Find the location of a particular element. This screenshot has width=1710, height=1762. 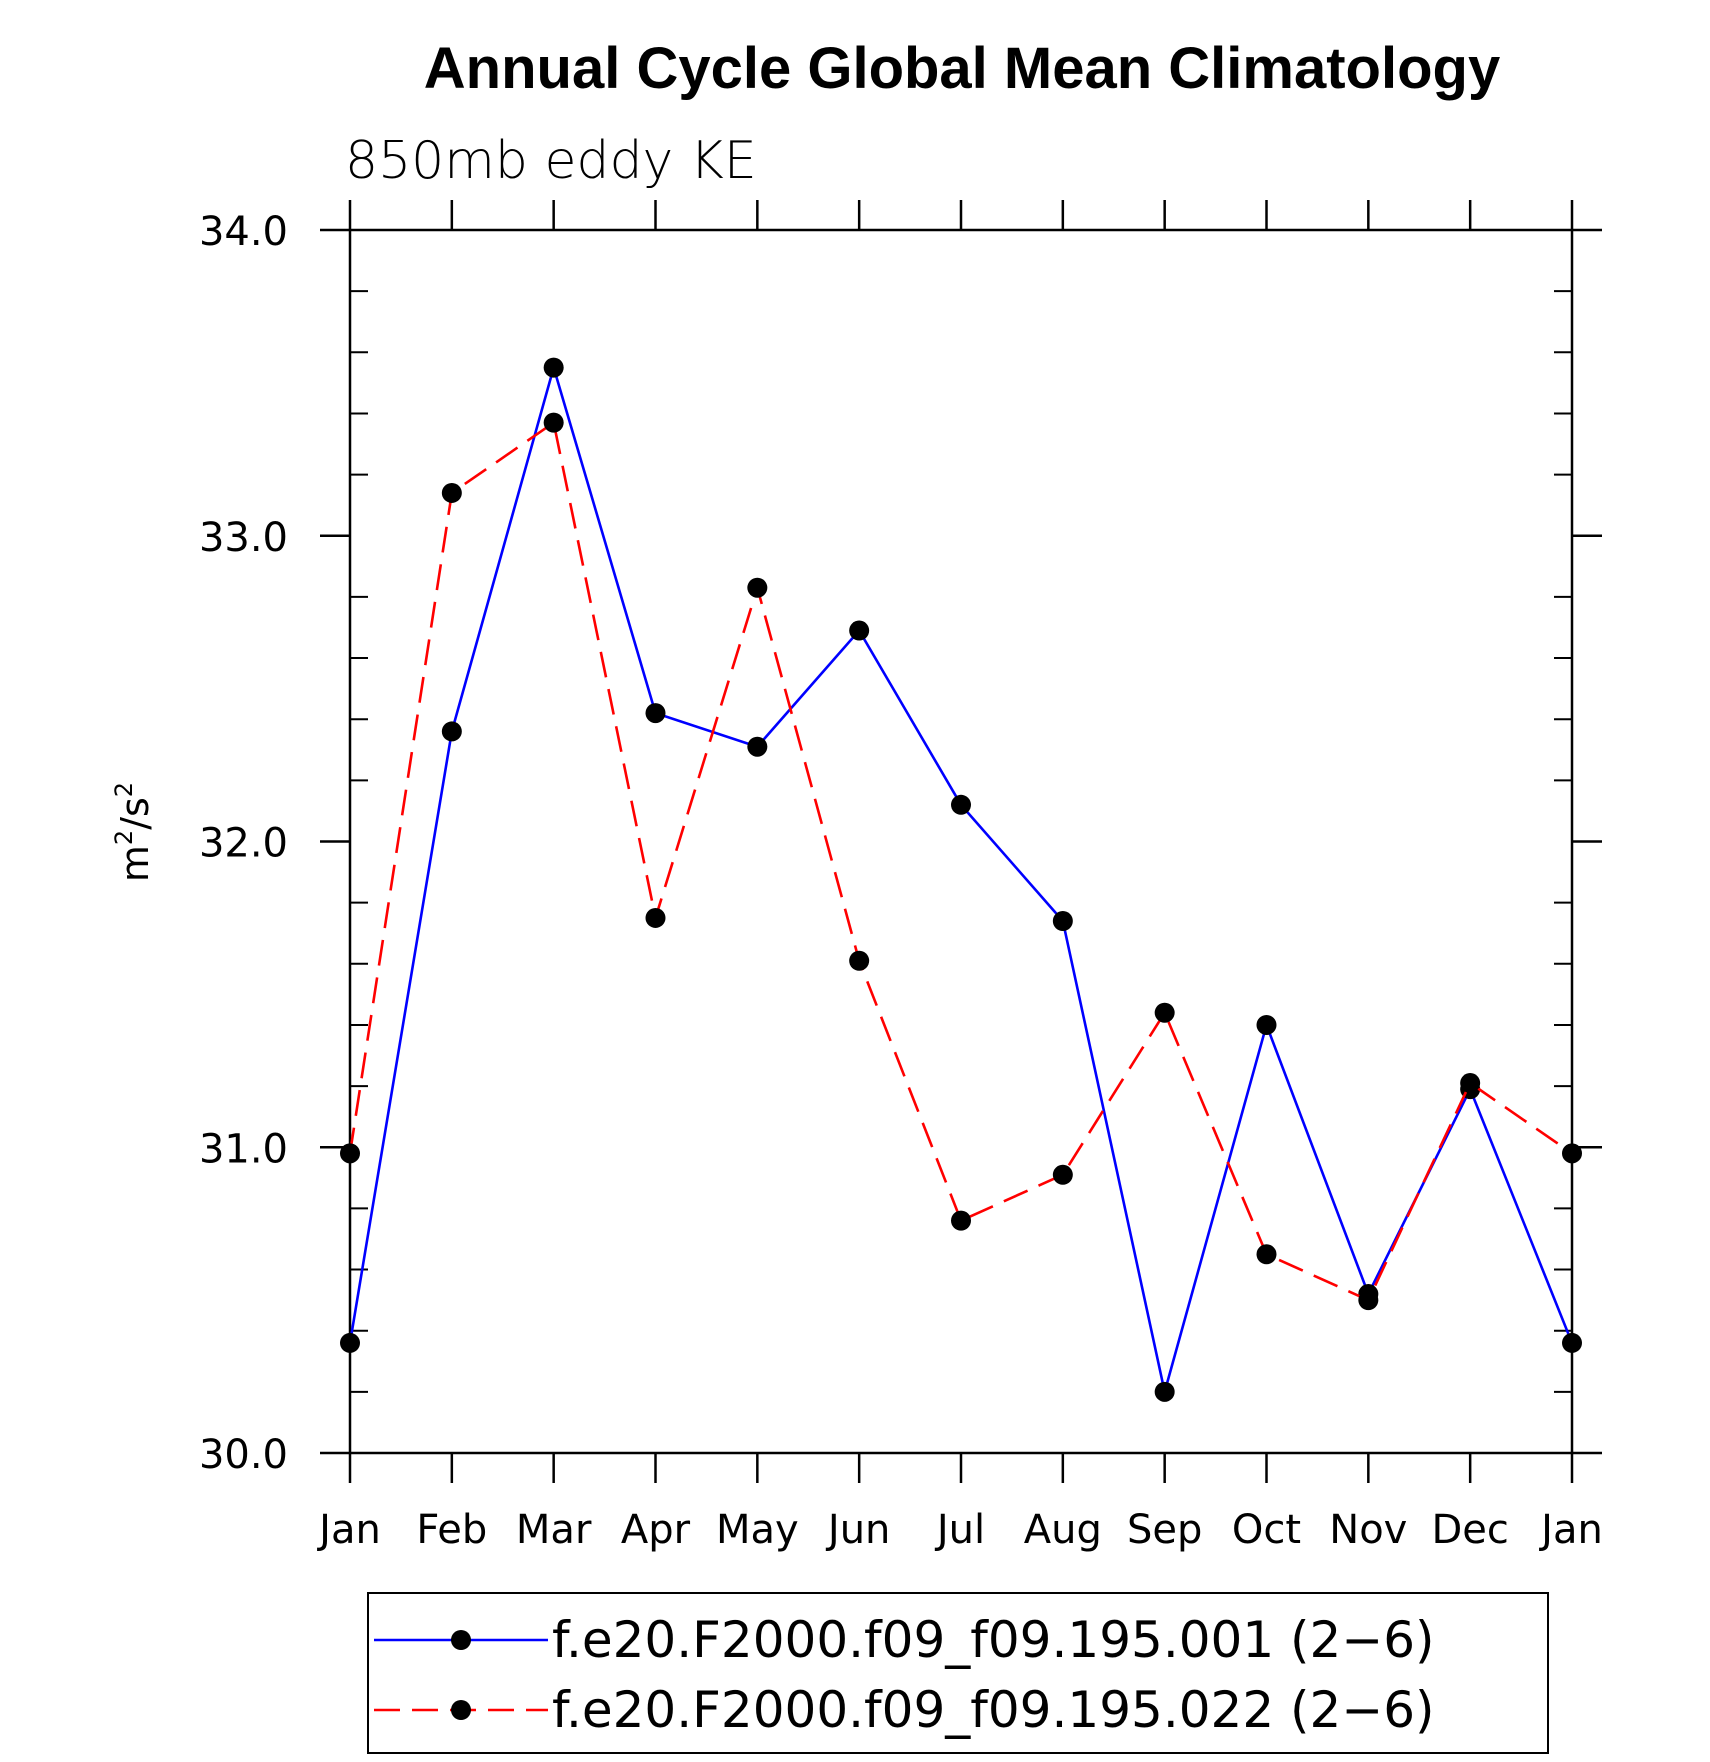

x-tick-label: Mar is located at coordinates (554, 1530).